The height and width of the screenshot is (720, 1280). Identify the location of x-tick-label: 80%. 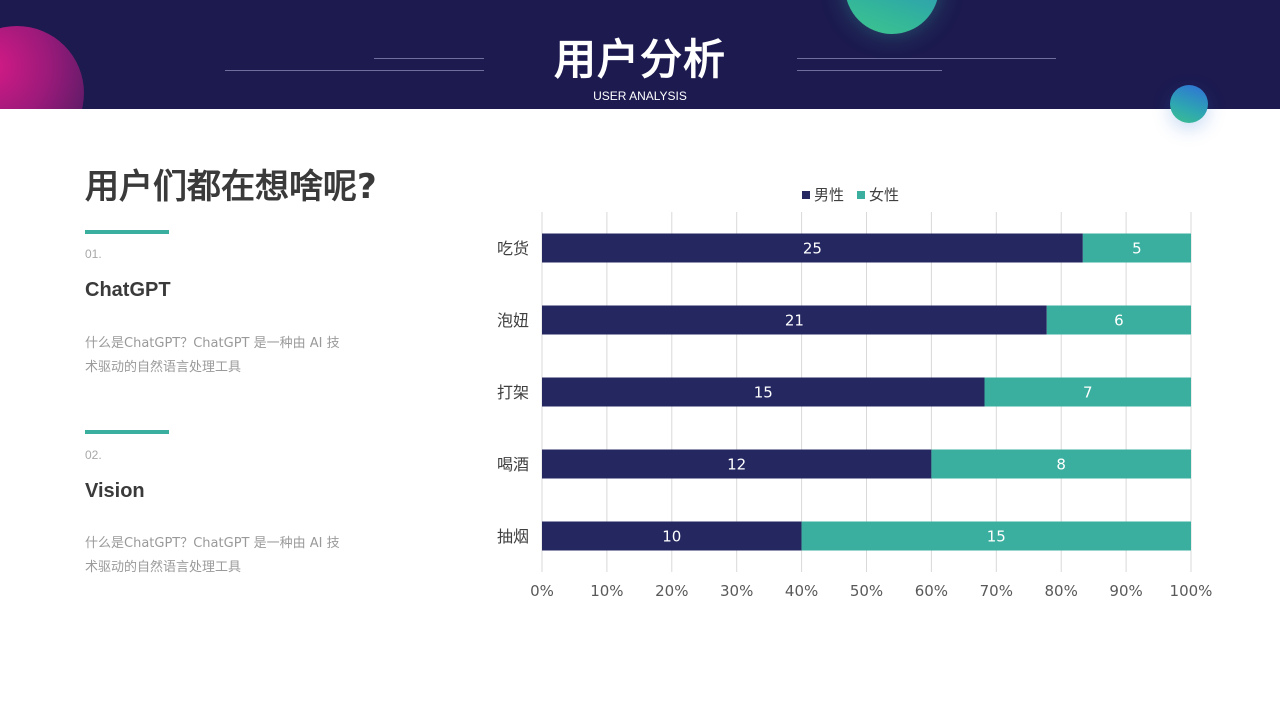
(1061, 591).